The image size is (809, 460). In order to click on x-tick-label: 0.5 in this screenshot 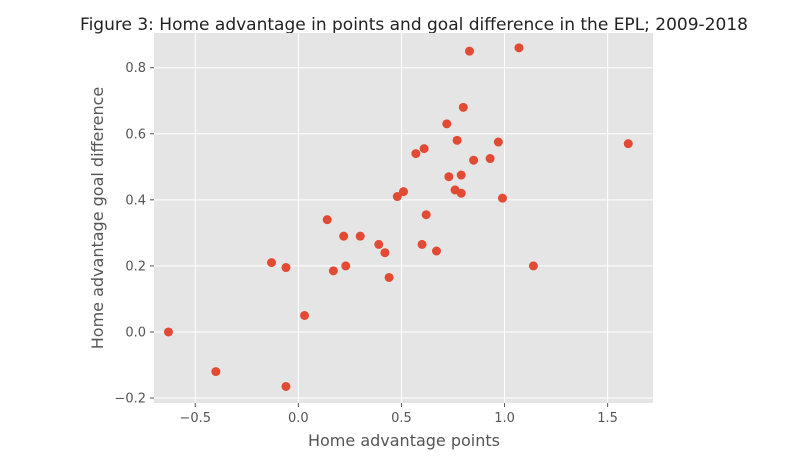, I will do `click(401, 418)`.